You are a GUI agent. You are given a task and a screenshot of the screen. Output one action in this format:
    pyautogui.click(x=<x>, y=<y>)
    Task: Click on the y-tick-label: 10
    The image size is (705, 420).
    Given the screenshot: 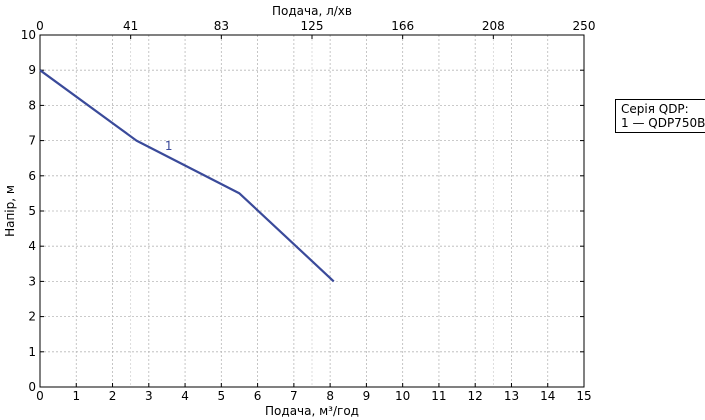 What is the action you would take?
    pyautogui.click(x=28, y=35)
    